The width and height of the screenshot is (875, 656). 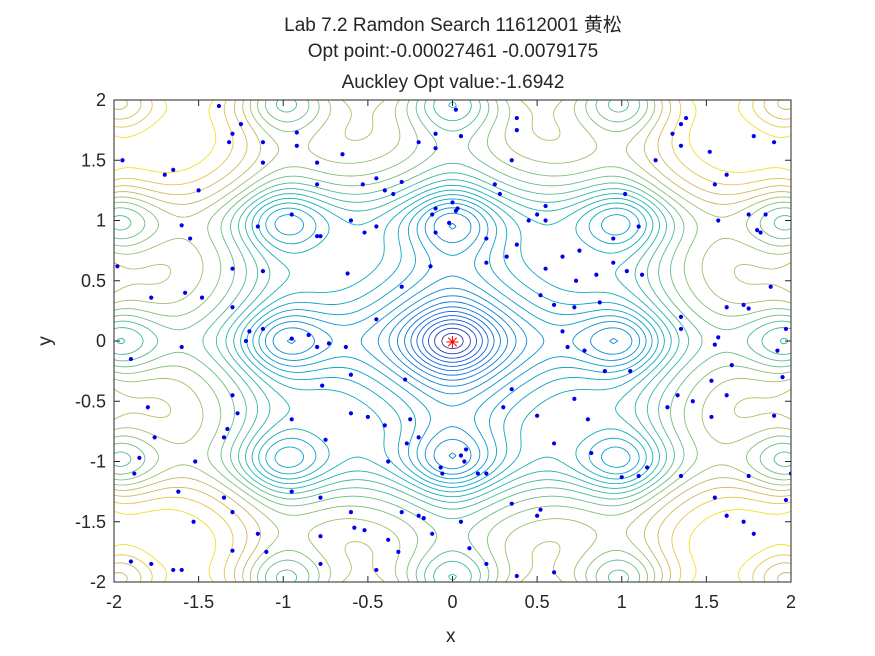 I want to click on y-tick-label: -1, so click(x=98, y=462).